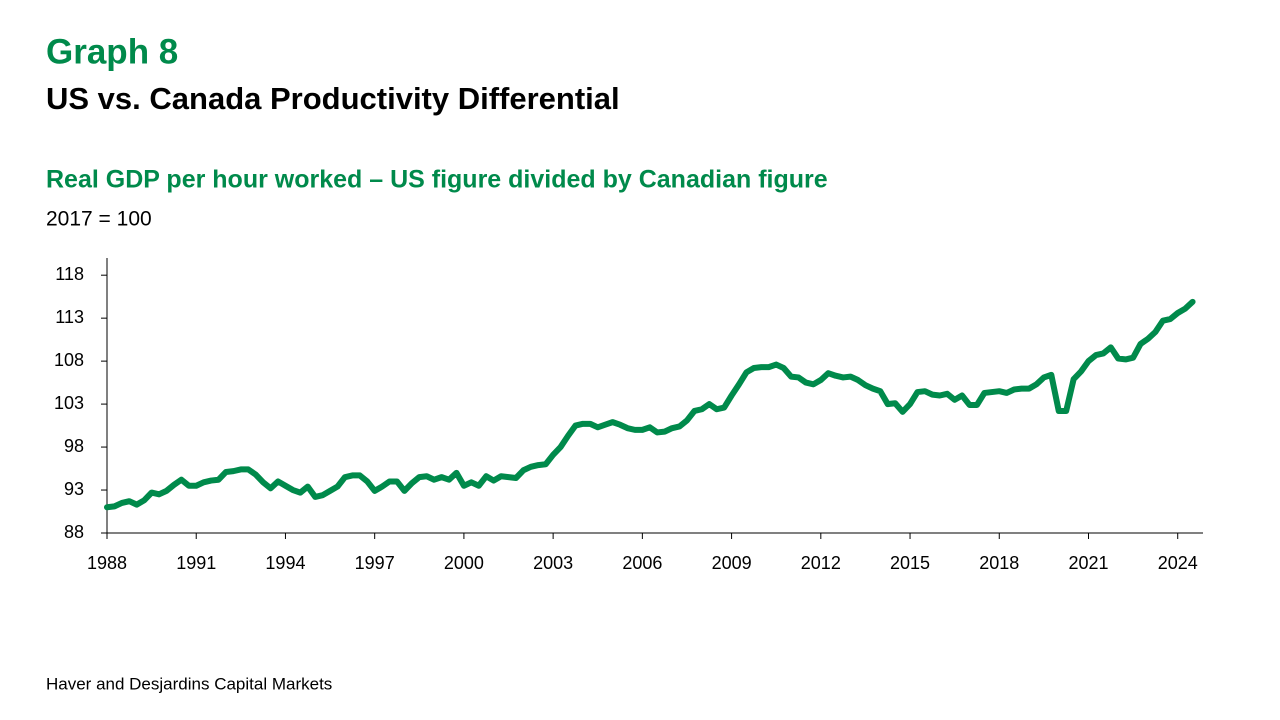 The width and height of the screenshot is (1280, 720). Describe the element at coordinates (821, 563) in the screenshot. I see `x-tick-label: 2012` at that location.